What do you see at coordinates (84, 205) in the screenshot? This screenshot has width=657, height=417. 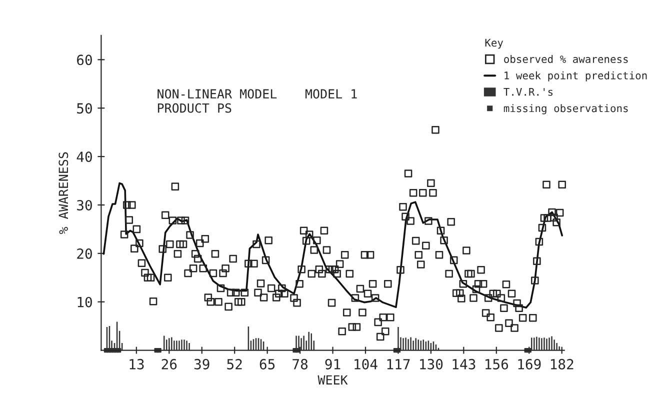 I see `y-tick-label: 30` at bounding box center [84, 205].